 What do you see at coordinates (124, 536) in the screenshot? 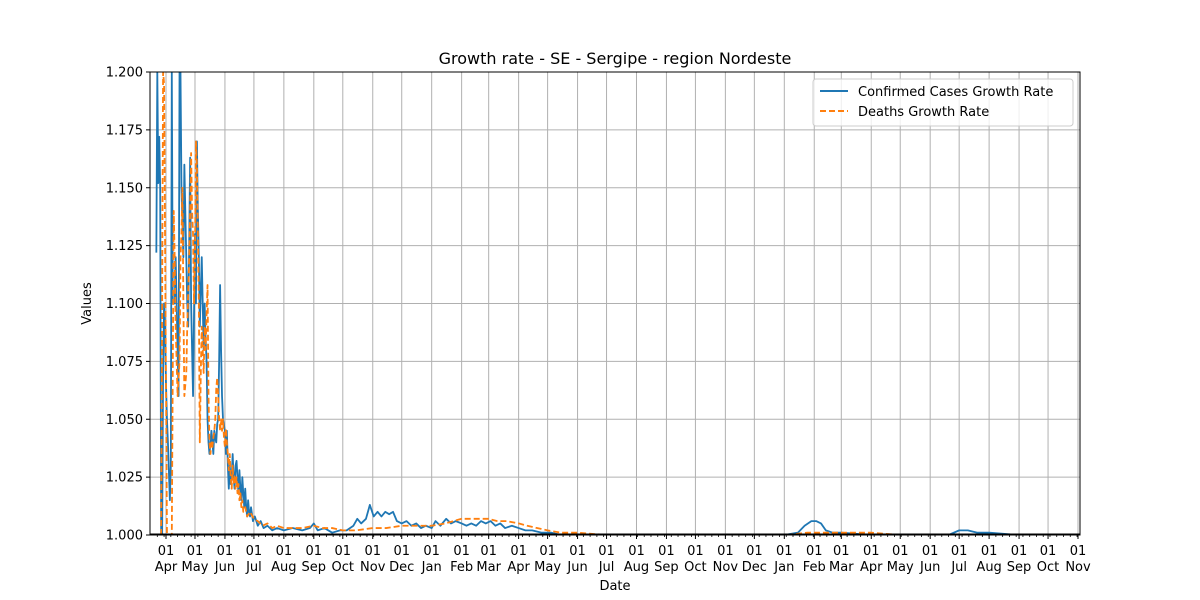
I see `y-tick-label: 1.000` at bounding box center [124, 536].